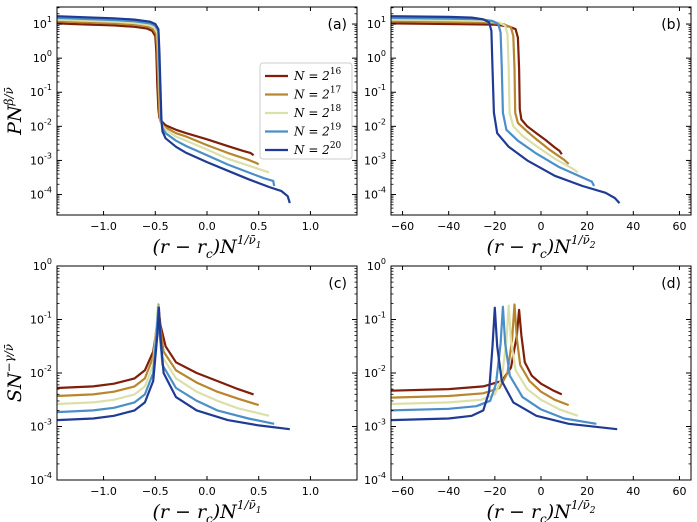 This screenshot has width=697, height=522. I want to click on x-tick-label-d-6: 60, so click(679, 491).